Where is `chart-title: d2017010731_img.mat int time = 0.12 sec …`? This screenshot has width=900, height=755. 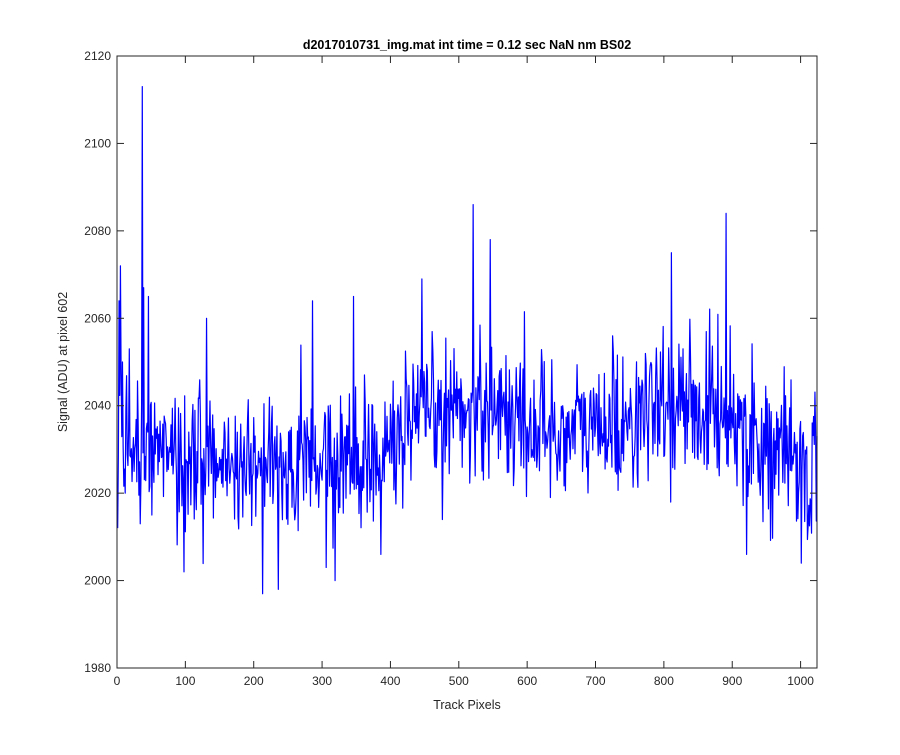 chart-title: d2017010731_img.mat int time = 0.12 sec … is located at coordinates (467, 45).